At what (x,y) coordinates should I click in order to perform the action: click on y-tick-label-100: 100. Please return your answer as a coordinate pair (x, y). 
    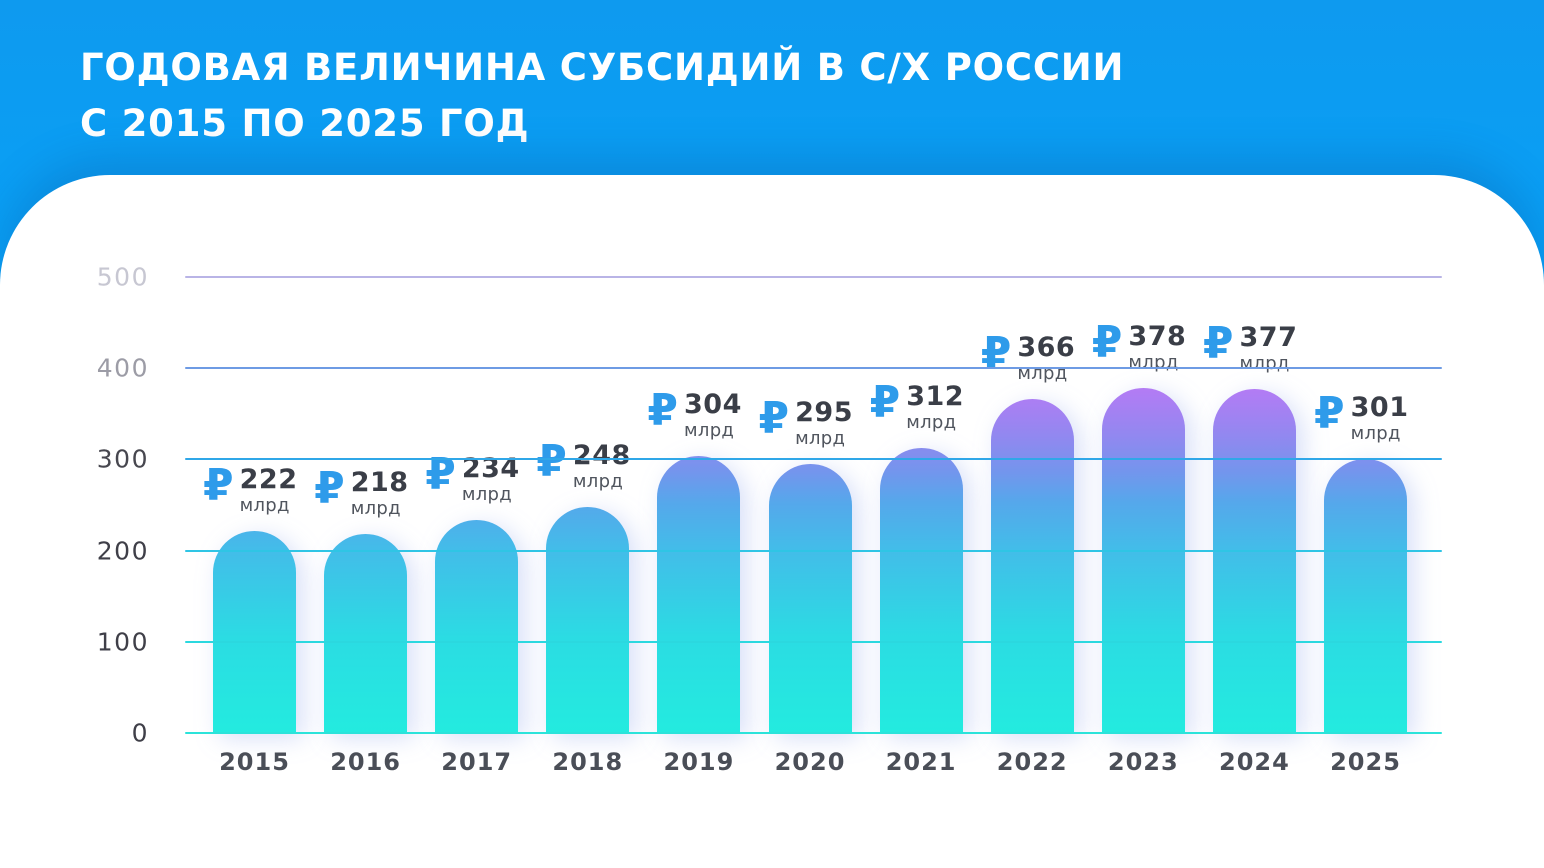
    Looking at the image, I should click on (122, 642).